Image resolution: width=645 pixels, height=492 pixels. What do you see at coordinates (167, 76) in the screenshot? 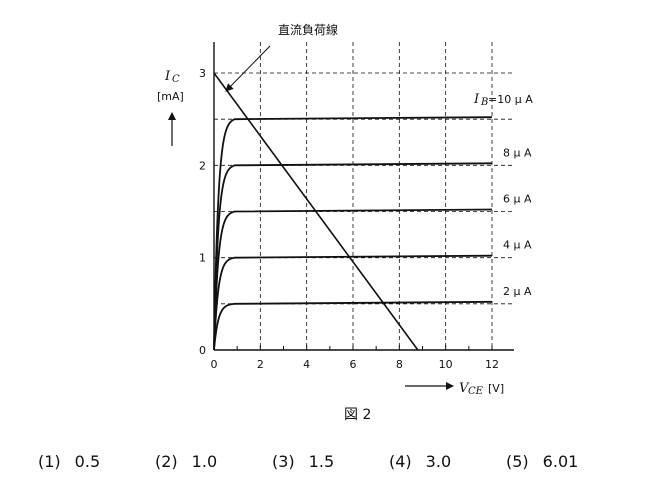
I see `y-axis-symbol: I` at bounding box center [167, 76].